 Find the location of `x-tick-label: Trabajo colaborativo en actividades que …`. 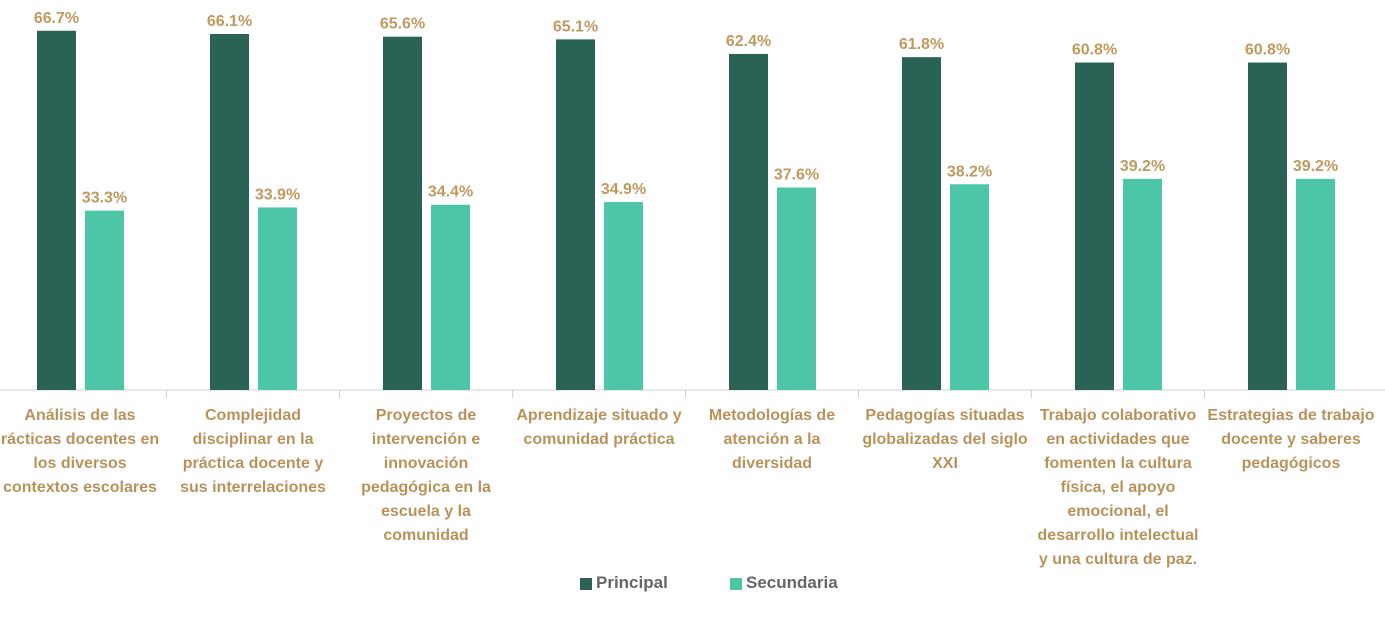

x-tick-label: Trabajo colaborativo en actividades que … is located at coordinates (1118, 487).